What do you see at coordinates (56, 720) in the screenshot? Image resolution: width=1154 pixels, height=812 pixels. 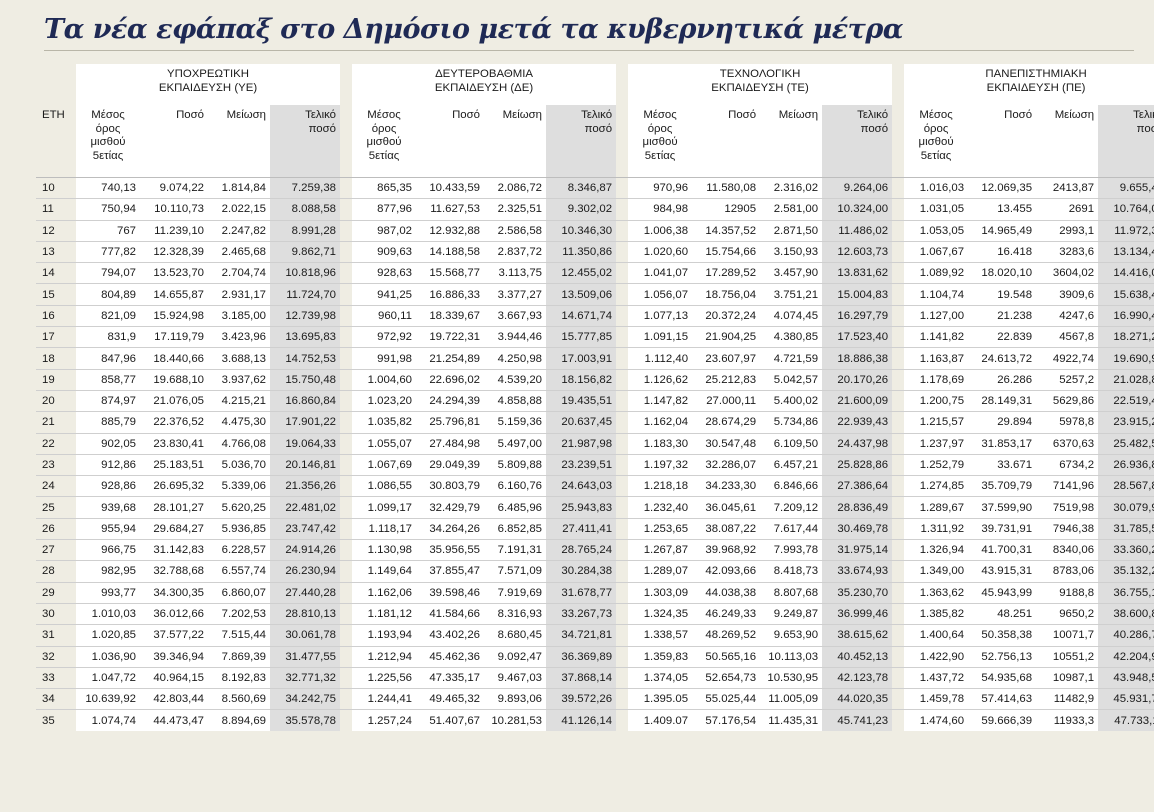 I see `years-cell: 35` at bounding box center [56, 720].